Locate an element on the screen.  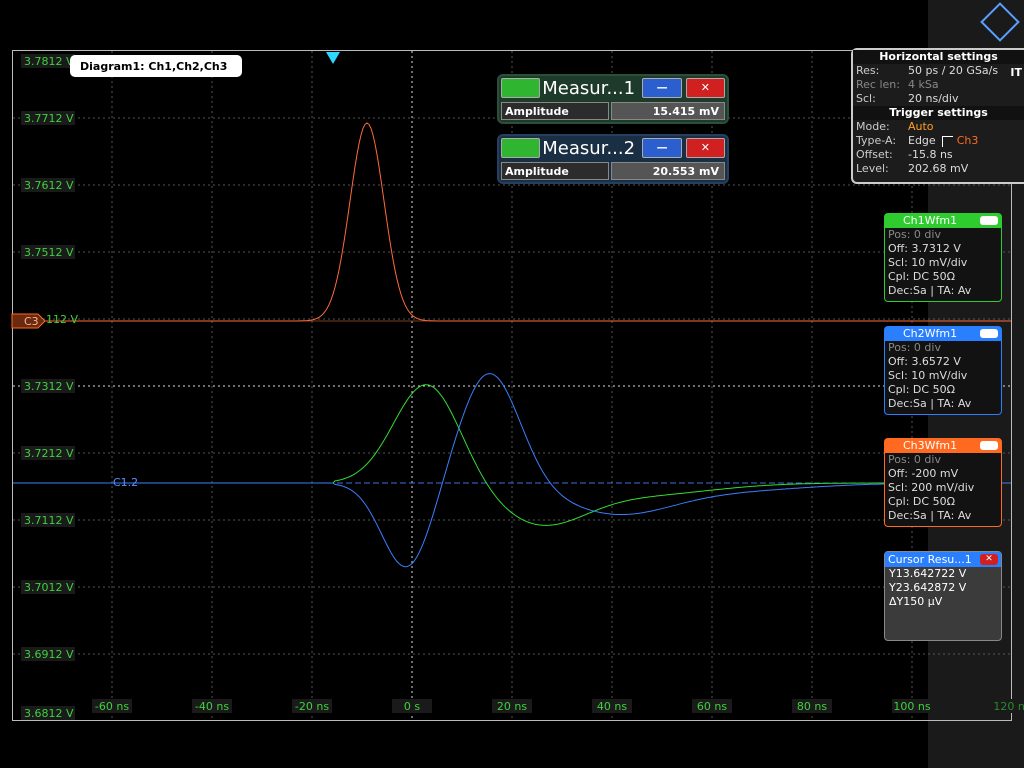
c12-marker: C1.2 is located at coordinates (125, 482).